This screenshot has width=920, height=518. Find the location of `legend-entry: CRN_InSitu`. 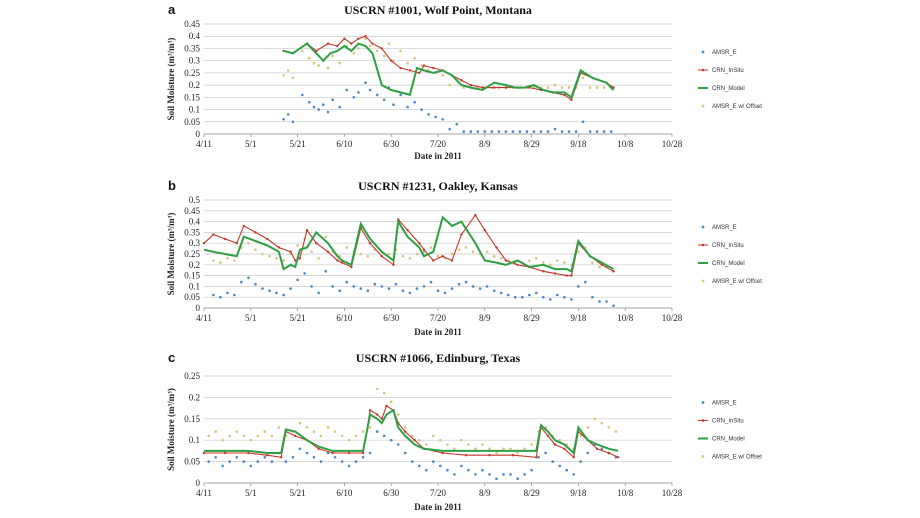

legend-entry: CRN_InSitu is located at coordinates (728, 246).